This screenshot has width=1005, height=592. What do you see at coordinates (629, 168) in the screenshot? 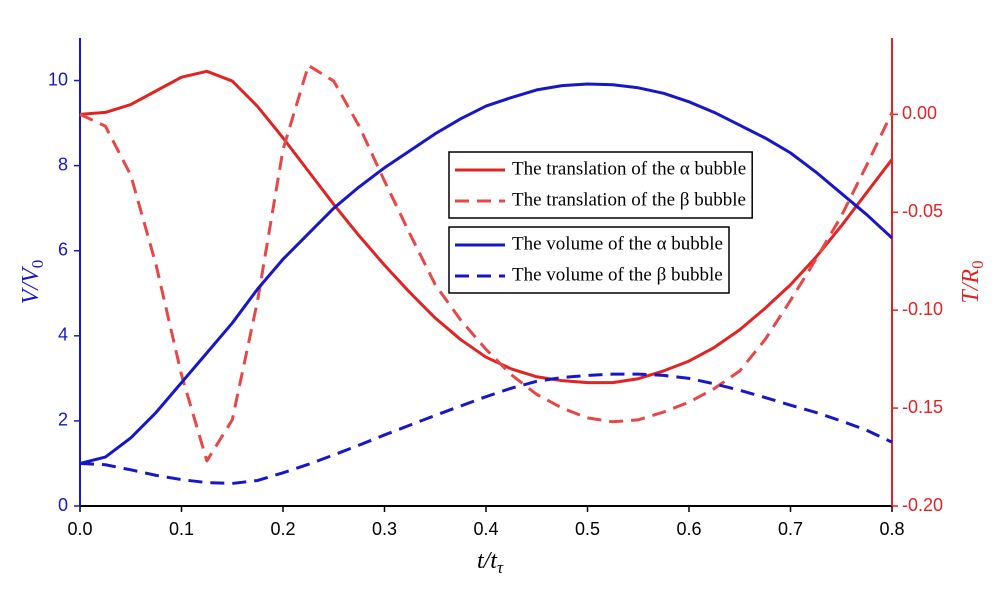
I see `legend-label: The translation of the α bubble` at bounding box center [629, 168].